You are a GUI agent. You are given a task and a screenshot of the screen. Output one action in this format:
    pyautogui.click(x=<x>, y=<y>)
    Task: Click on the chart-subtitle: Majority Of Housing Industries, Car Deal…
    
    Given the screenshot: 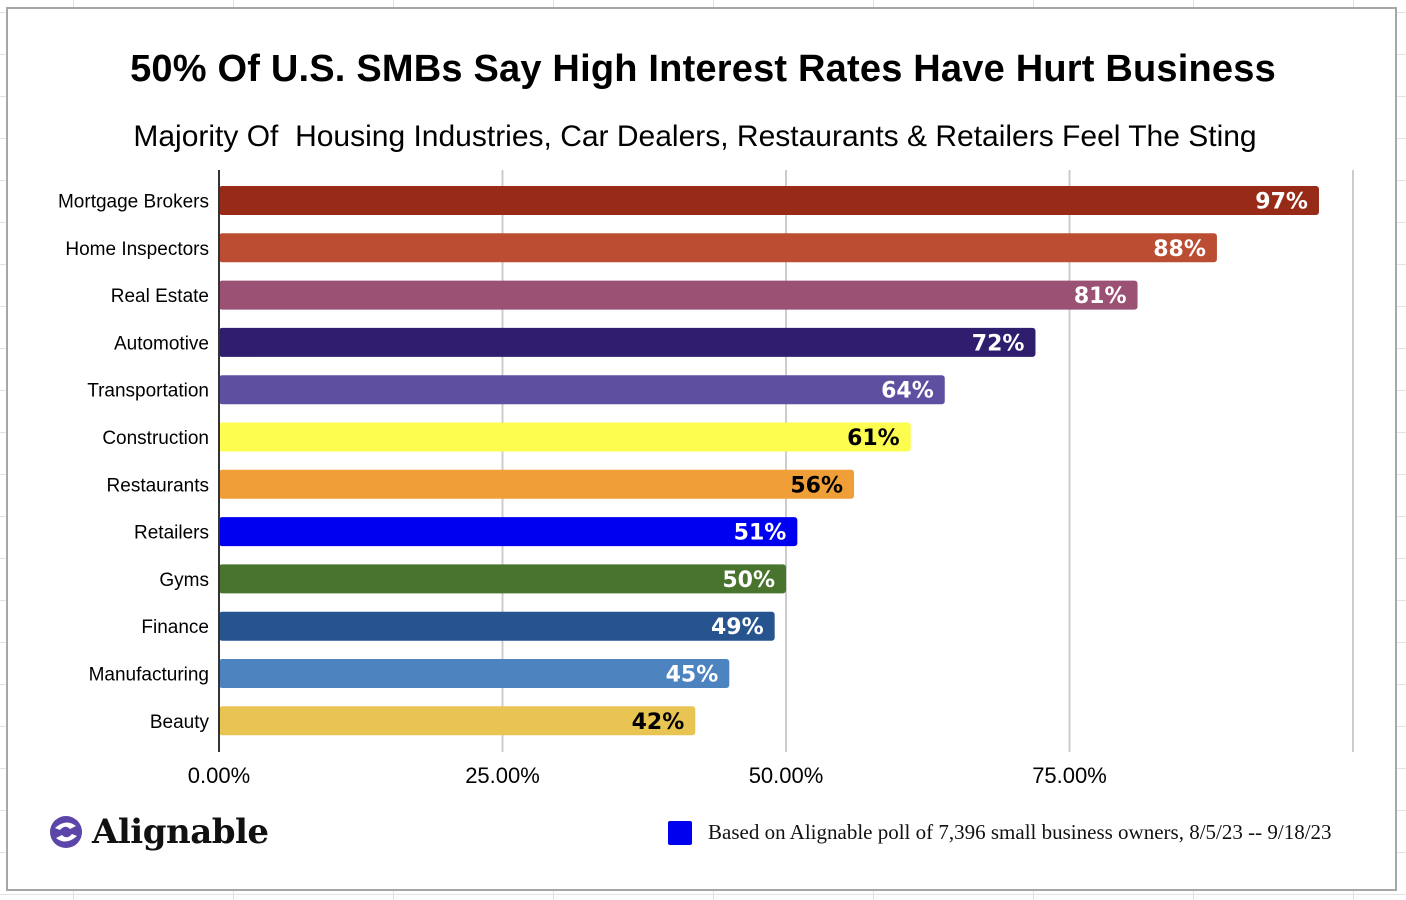 What is the action you would take?
    pyautogui.click(x=695, y=136)
    